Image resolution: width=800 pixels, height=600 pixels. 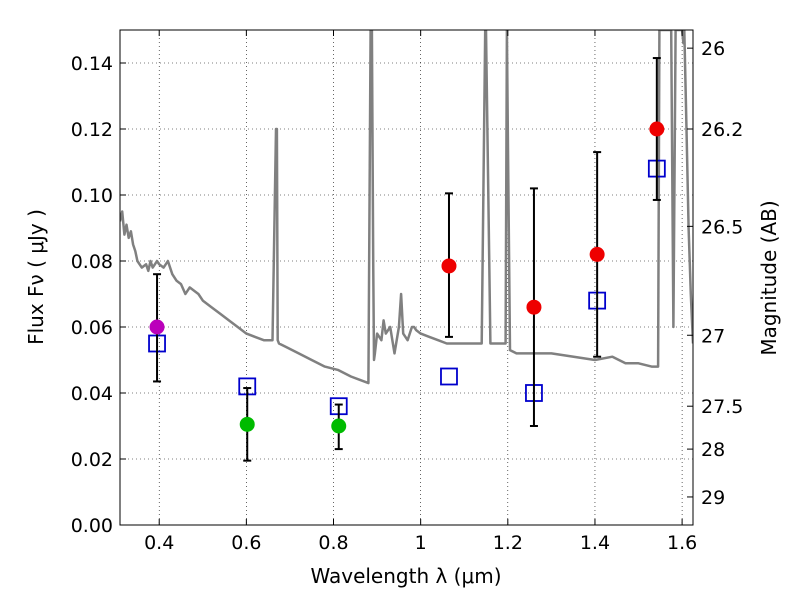 What do you see at coordinates (722, 407) in the screenshot?
I see `right-tick-label: 27.5` at bounding box center [722, 407].